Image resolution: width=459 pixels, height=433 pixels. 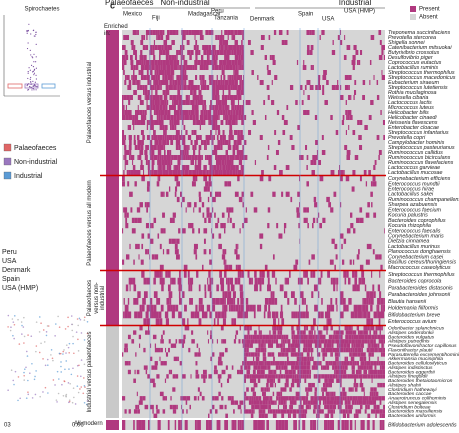 I want to click on header: Non-industrial, so click(x=185, y=3).